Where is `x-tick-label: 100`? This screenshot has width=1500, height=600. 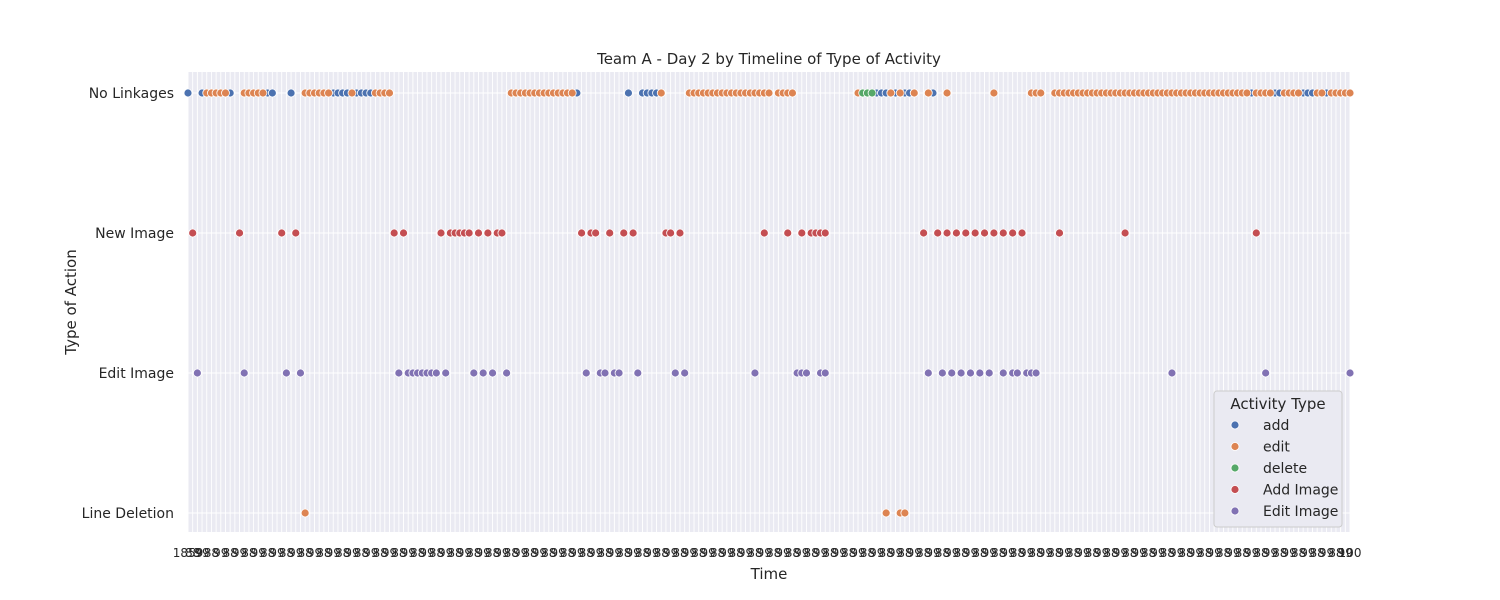
x-tick-label: 100 is located at coordinates (1350, 553).